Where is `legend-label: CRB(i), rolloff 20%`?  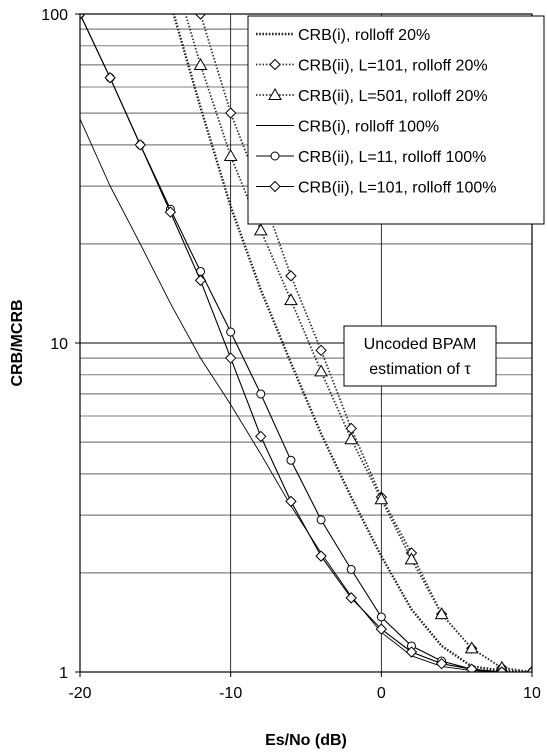 legend-label: CRB(i), rolloff 20% is located at coordinates (364, 35).